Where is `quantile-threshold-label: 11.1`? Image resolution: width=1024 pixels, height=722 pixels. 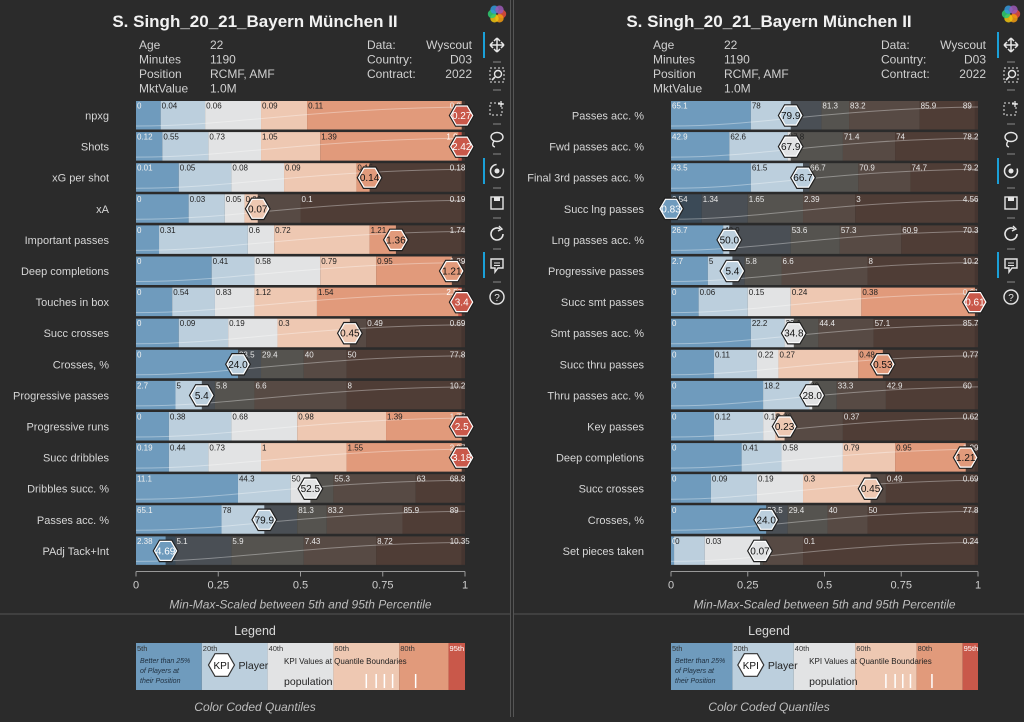 quantile-threshold-label: 11.1 is located at coordinates (145, 479).